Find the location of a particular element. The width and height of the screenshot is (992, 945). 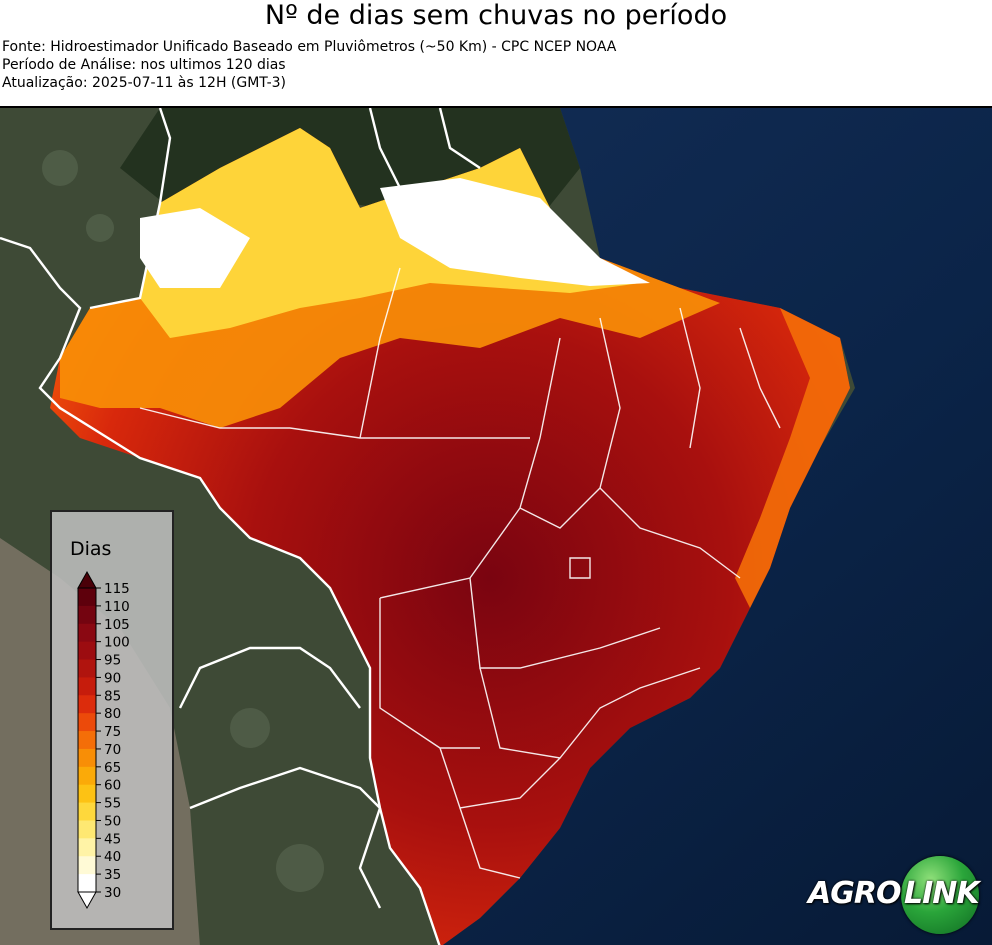

logo-text-link: LINK is located at coordinates (942, 893).